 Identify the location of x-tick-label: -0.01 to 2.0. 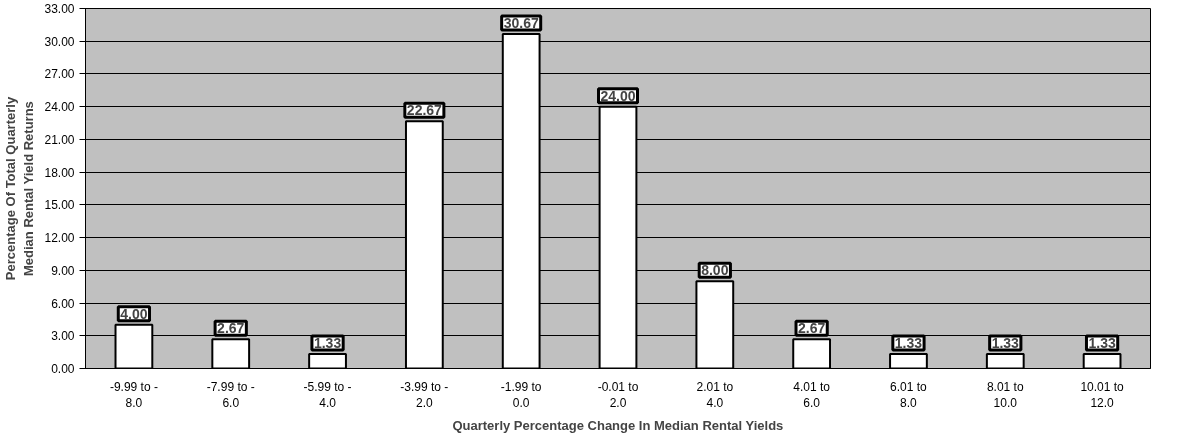
(618, 395).